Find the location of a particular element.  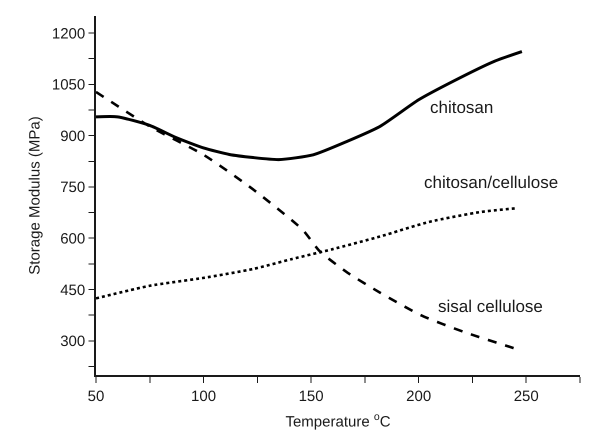

x-tick-label: 150 is located at coordinates (311, 396).